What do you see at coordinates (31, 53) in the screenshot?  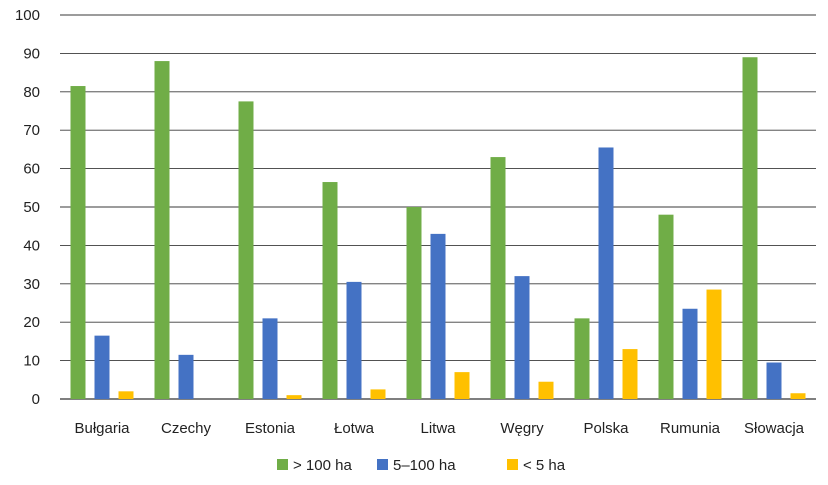 I see `y-tick-label: 90` at bounding box center [31, 53].